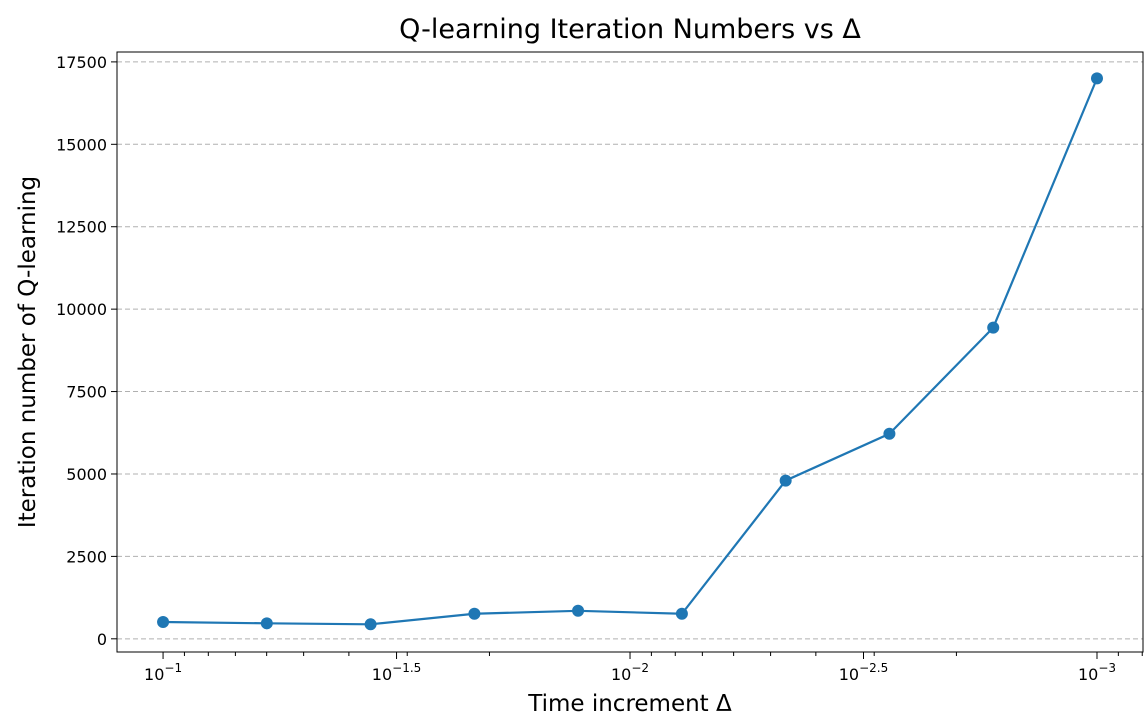 This screenshot has height=719, width=1145. I want to click on x-tick-label: 10−2.5, so click(864, 672).